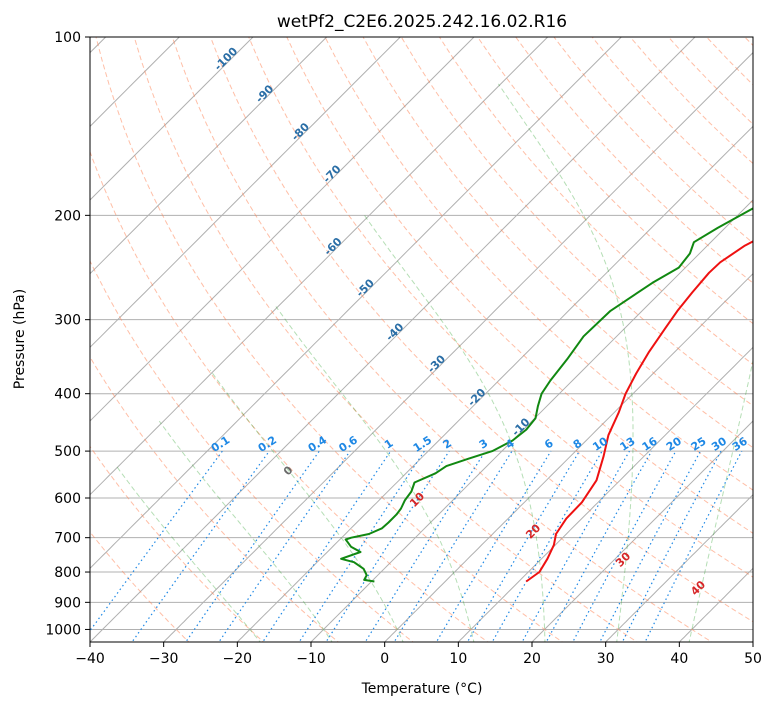  I want to click on mixing-ratio-label: 0.4, so click(318, 444).